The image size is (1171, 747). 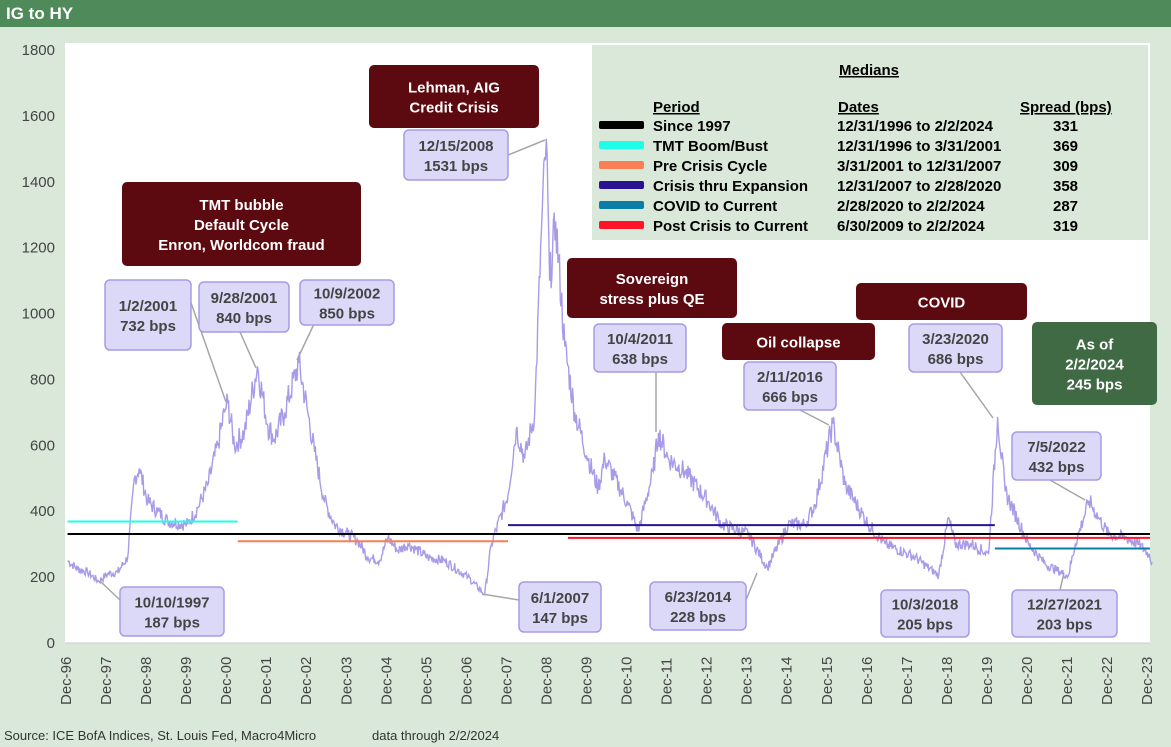 What do you see at coordinates (1065, 625) in the screenshot?
I see `annotation-text: 203 bps` at bounding box center [1065, 625].